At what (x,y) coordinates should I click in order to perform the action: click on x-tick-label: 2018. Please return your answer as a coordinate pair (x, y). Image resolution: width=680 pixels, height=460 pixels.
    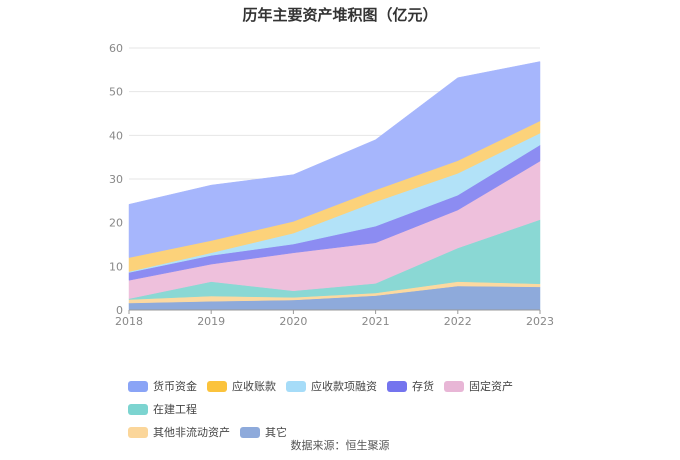
    Looking at the image, I should click on (129, 321).